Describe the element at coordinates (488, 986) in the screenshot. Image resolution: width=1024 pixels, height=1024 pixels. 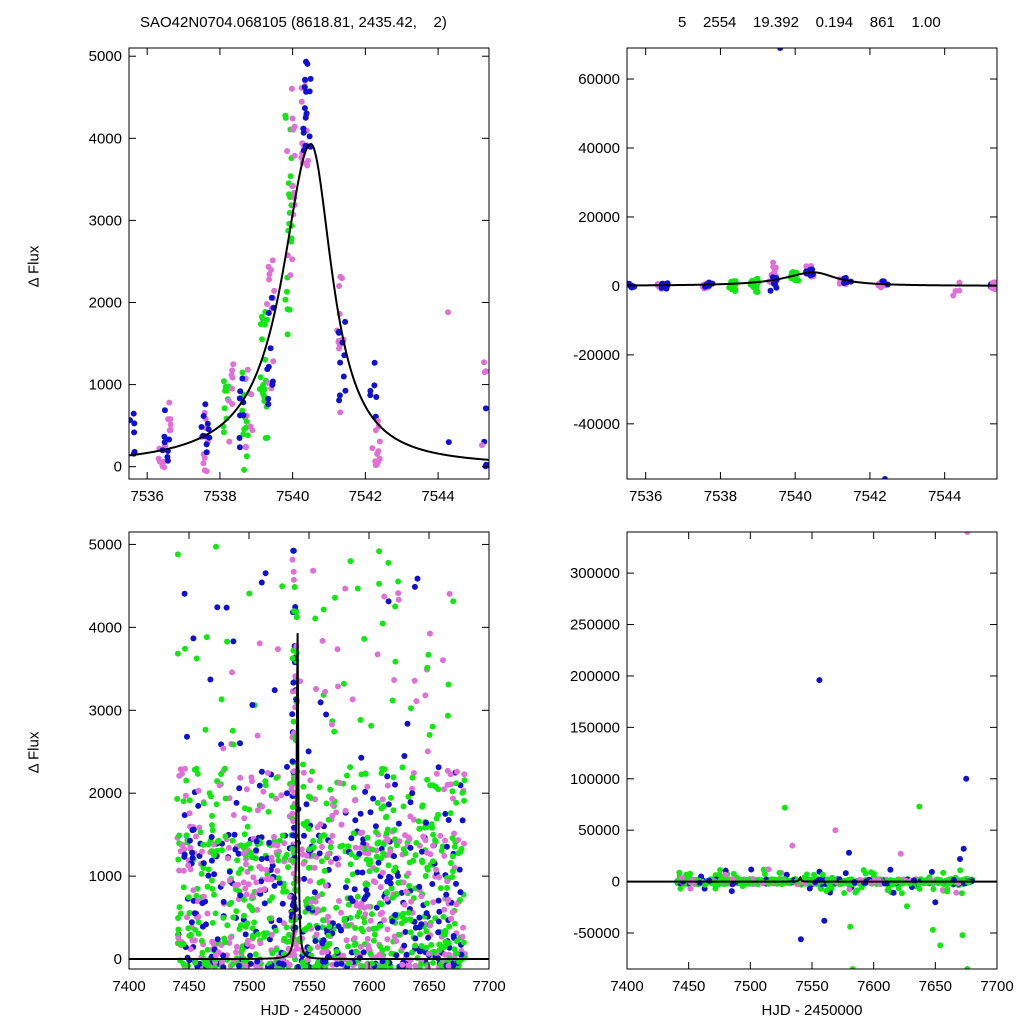
I see `x-tick-label: 7700` at that location.